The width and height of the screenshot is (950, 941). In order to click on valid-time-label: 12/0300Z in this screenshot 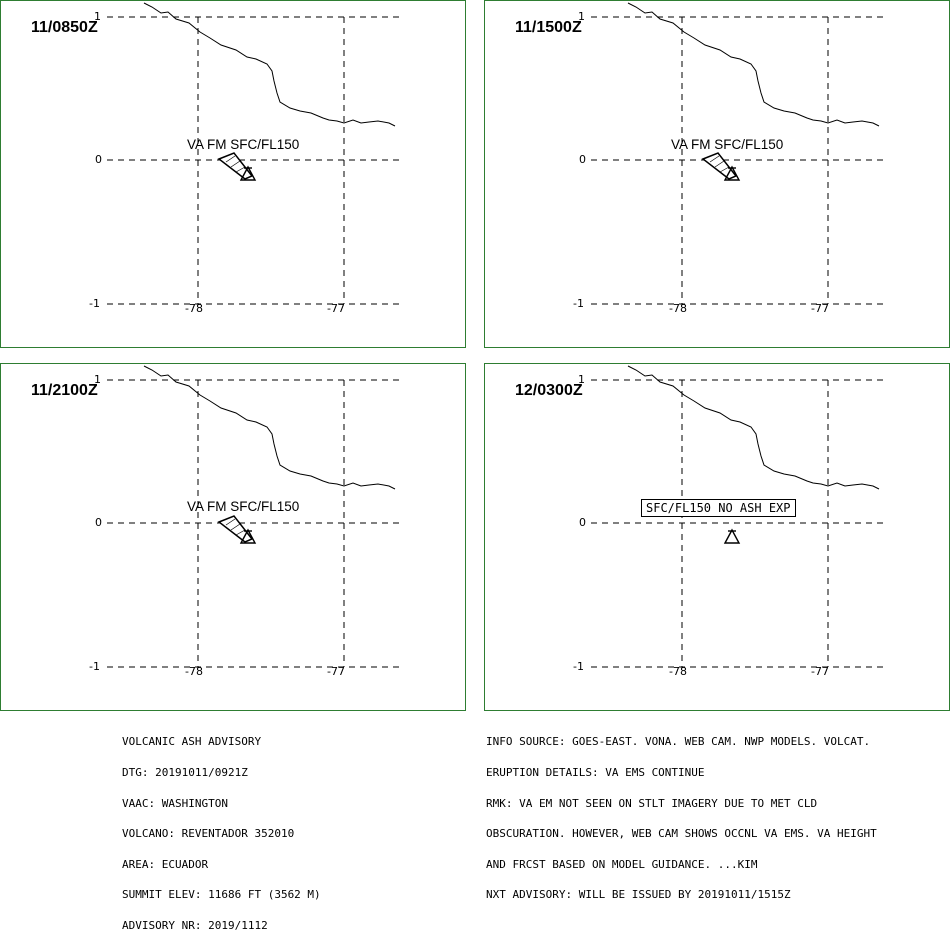, I will do `click(549, 390)`.